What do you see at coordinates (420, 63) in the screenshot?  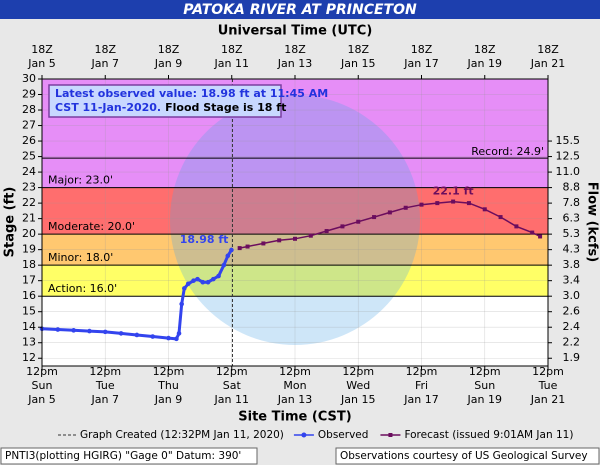 I see `x2-tick-label: Jan 17` at bounding box center [420, 63].